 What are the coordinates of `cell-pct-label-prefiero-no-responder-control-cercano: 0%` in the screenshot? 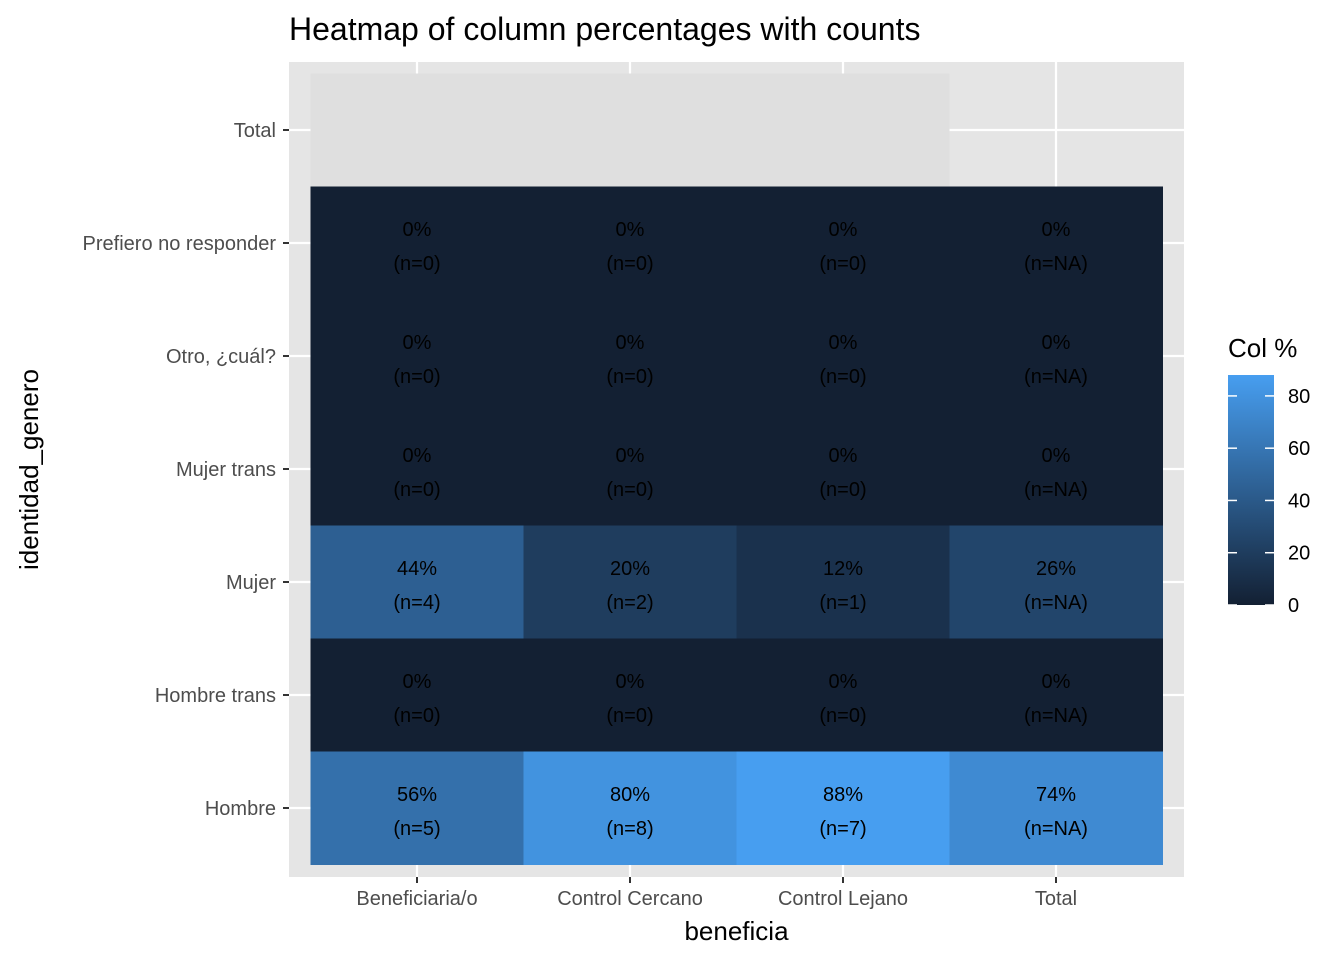 It's located at (630, 230).